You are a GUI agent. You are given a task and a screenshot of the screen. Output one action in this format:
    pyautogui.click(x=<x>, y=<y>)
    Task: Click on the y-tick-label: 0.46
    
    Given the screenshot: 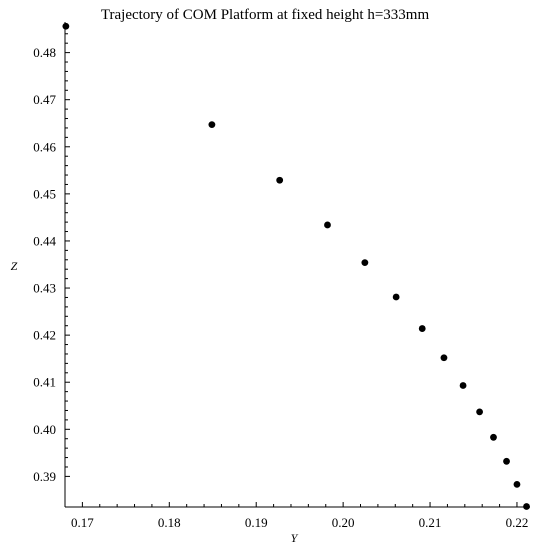 What is the action you would take?
    pyautogui.click(x=44, y=146)
    